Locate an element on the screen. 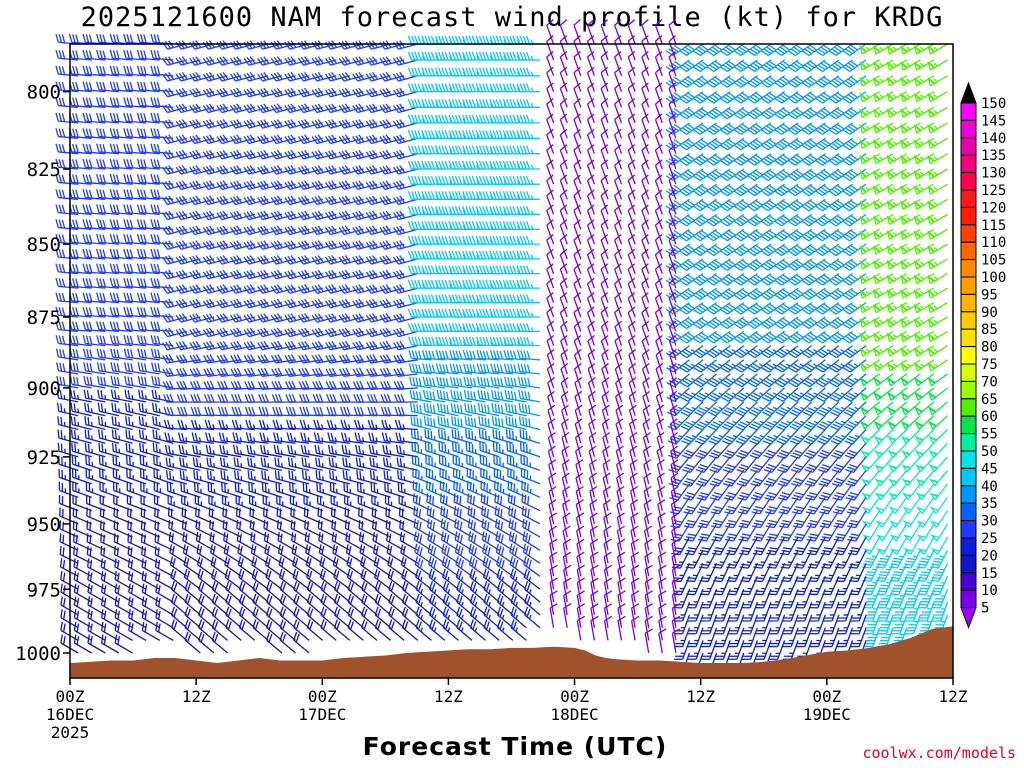 The height and width of the screenshot is (768, 1024). credit-link: coolwx.com/models is located at coordinates (939, 753).